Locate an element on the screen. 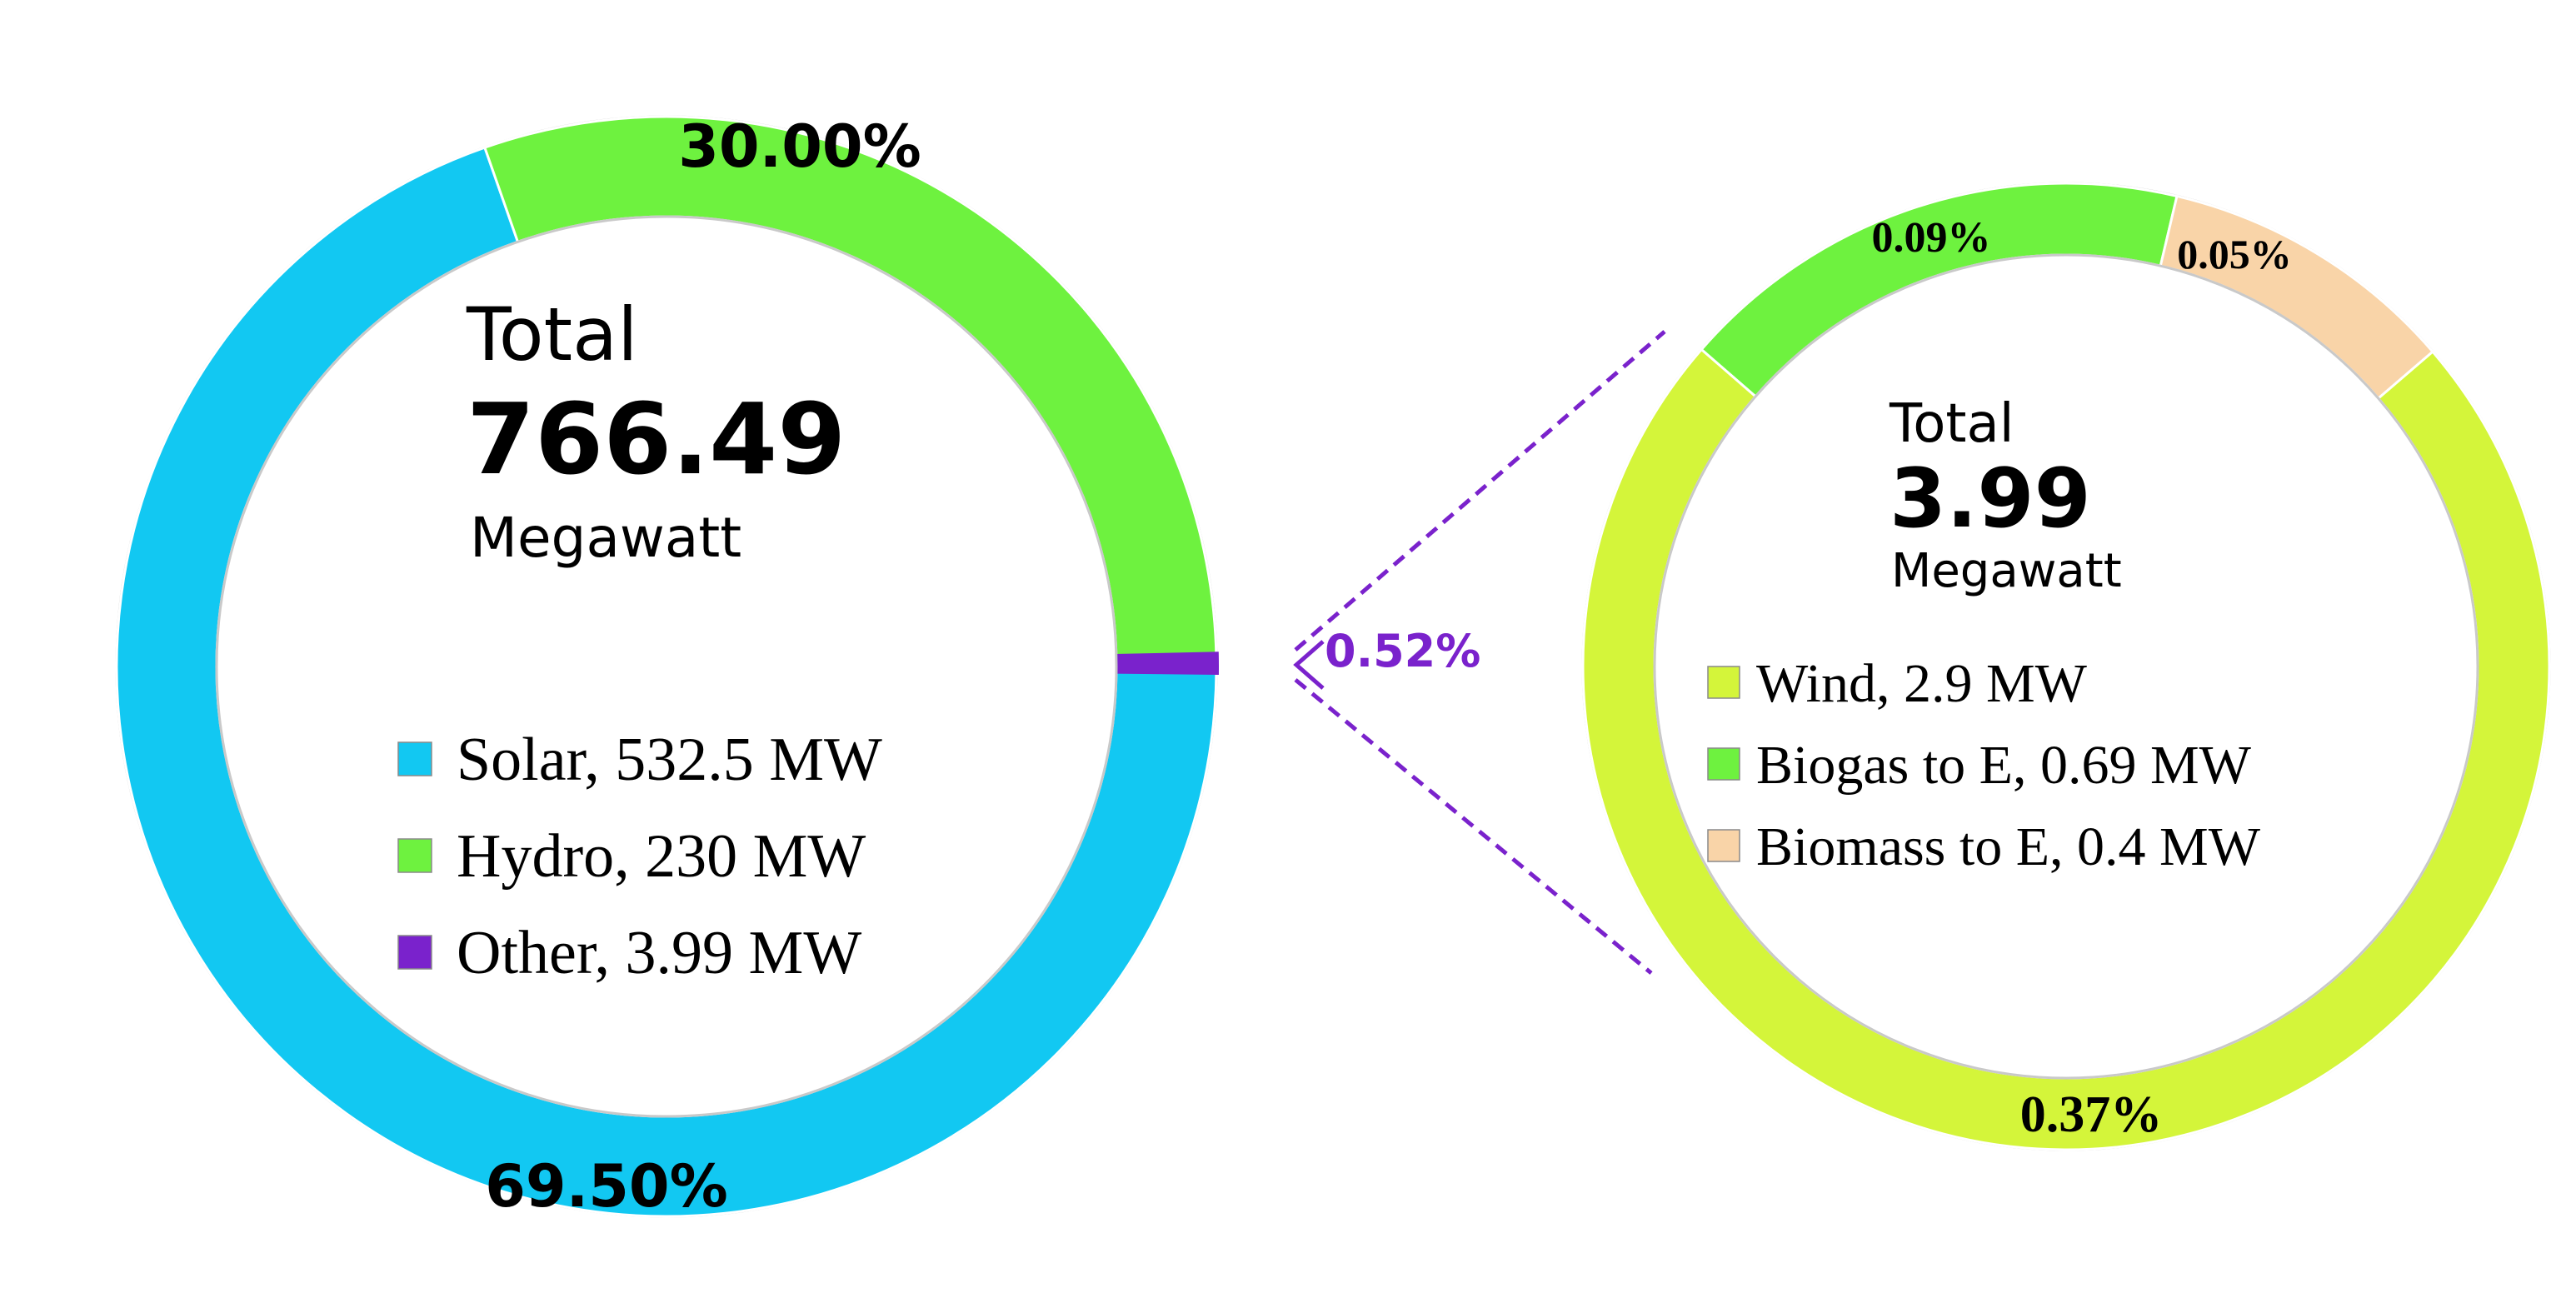 The height and width of the screenshot is (1293, 2576). connector-line-top is located at coordinates (1480, 491).